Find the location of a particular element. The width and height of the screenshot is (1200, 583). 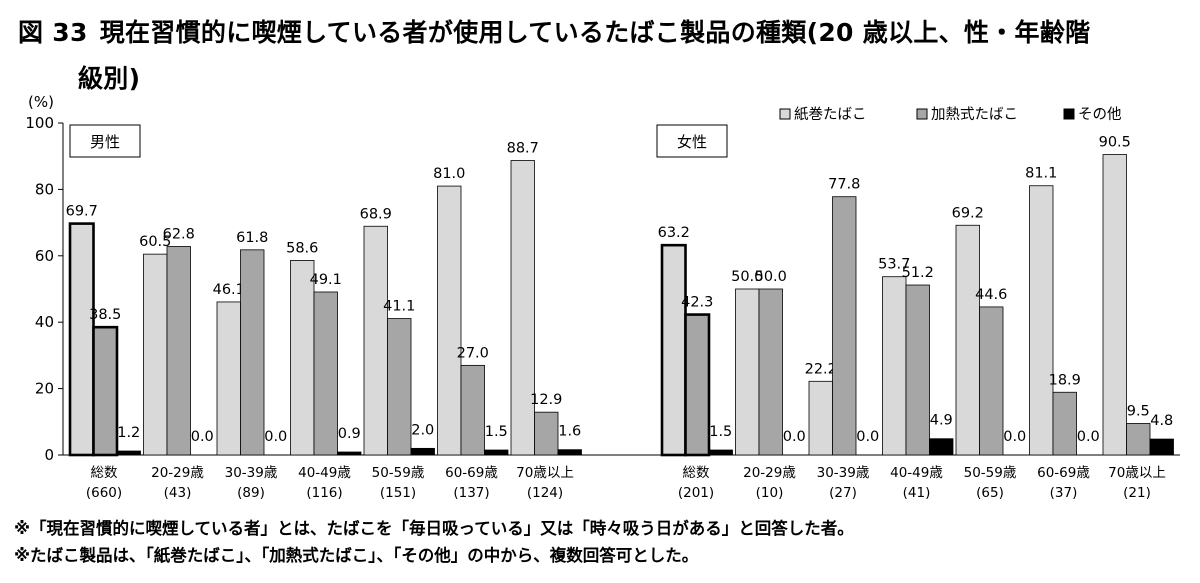

panel-label: 女性 is located at coordinates (692, 142).